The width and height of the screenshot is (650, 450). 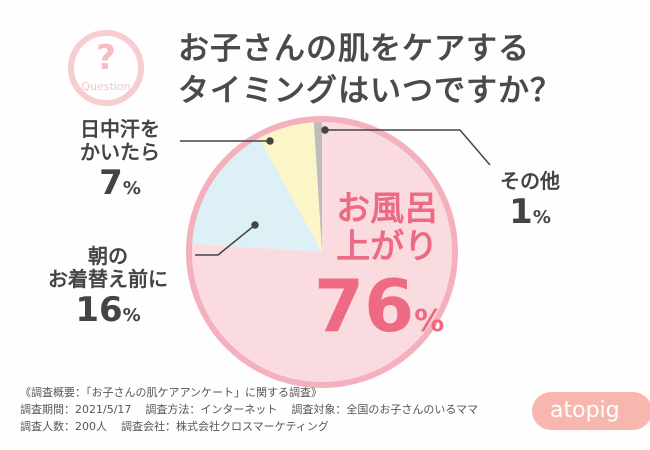 What do you see at coordinates (270, 141) in the screenshot?
I see `leader-dot-sweat` at bounding box center [270, 141].